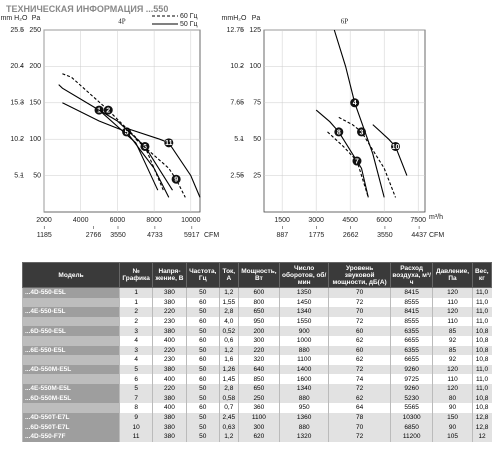 Image resolution: width=500 pixels, height=450 pixels. I want to click on table-cell: 78, so click(359, 417).